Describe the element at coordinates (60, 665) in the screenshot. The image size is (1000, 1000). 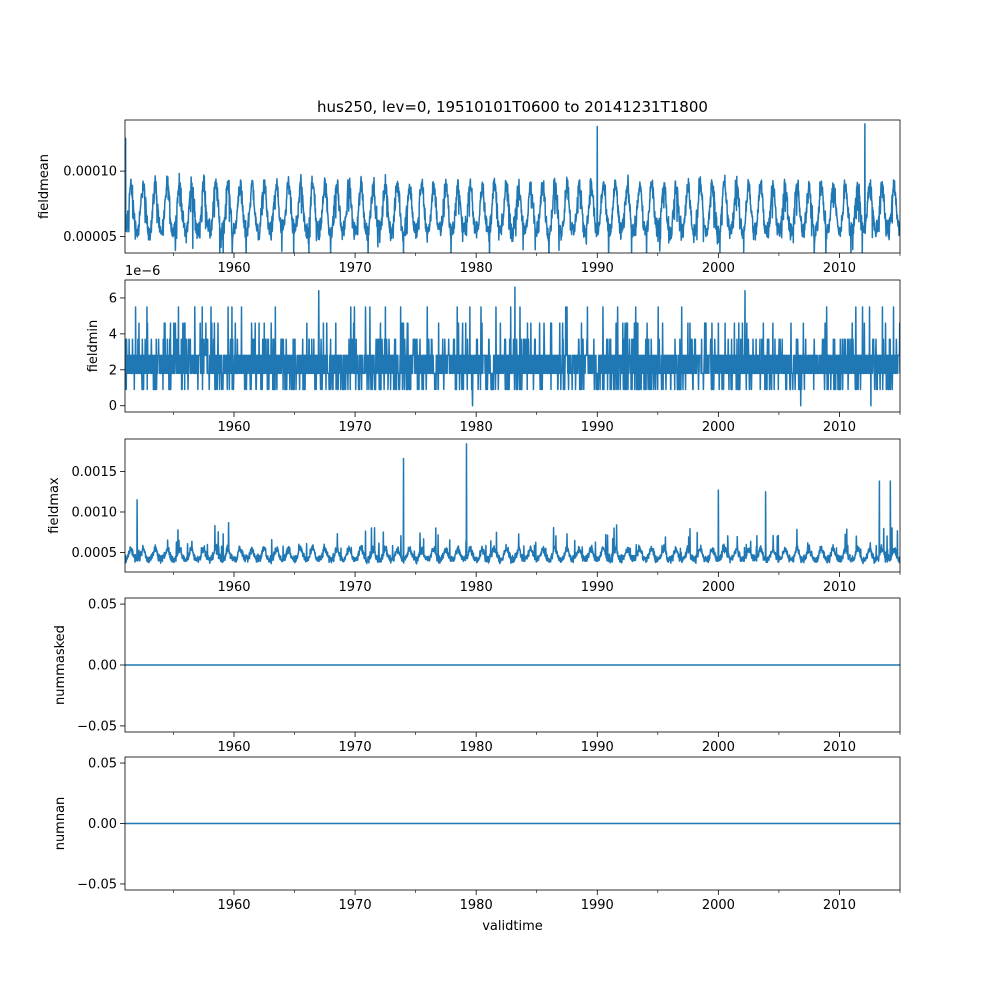
I see `y-axis-label: nummasked` at that location.